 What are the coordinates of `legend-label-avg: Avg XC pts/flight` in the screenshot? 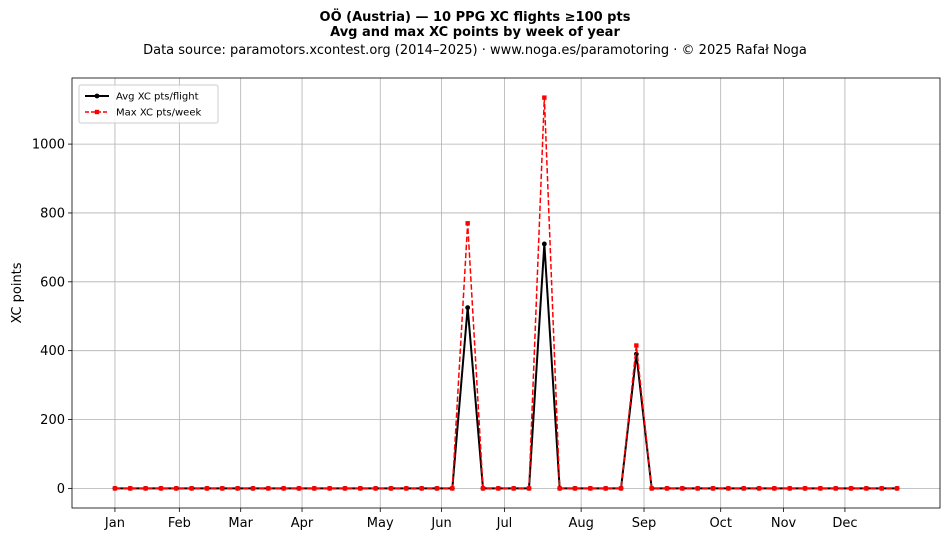 It's located at (157, 97).